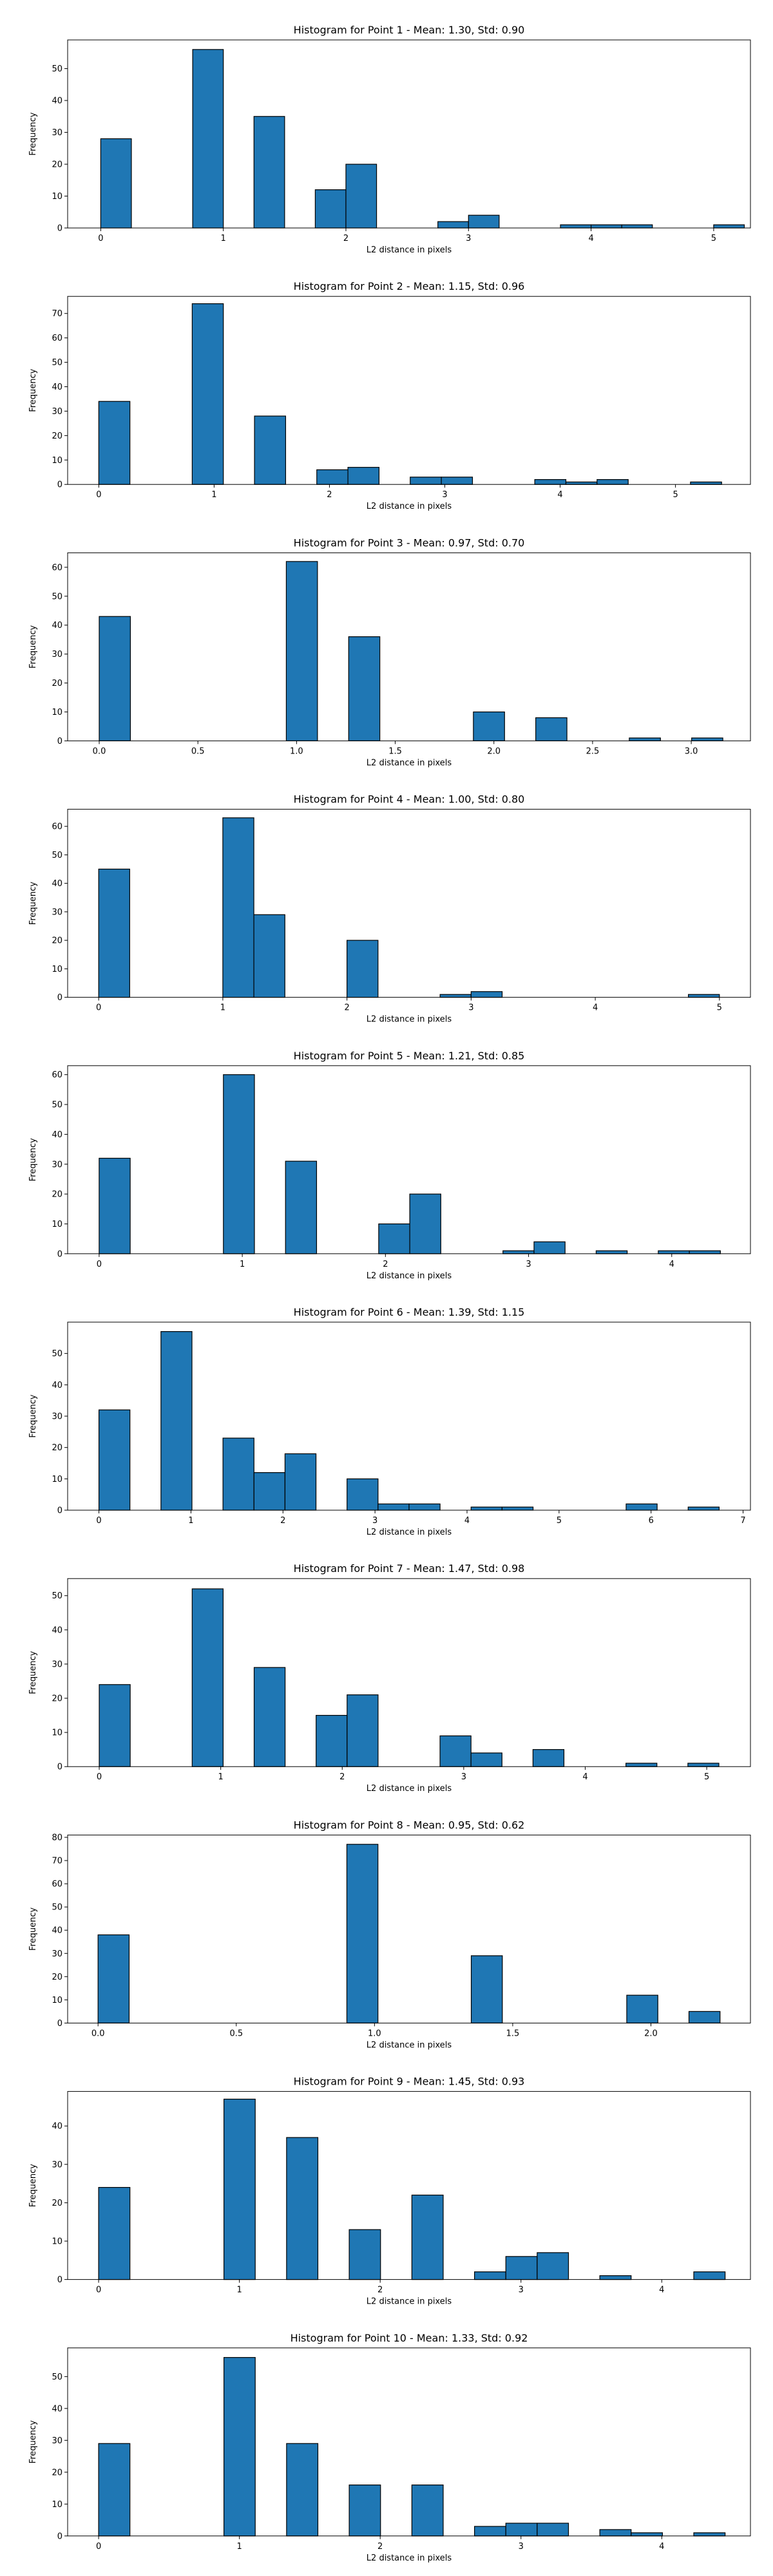 This screenshot has width=773, height=2576. Describe the element at coordinates (742, 1521) in the screenshot. I see `x-tick-label: 7` at that location.